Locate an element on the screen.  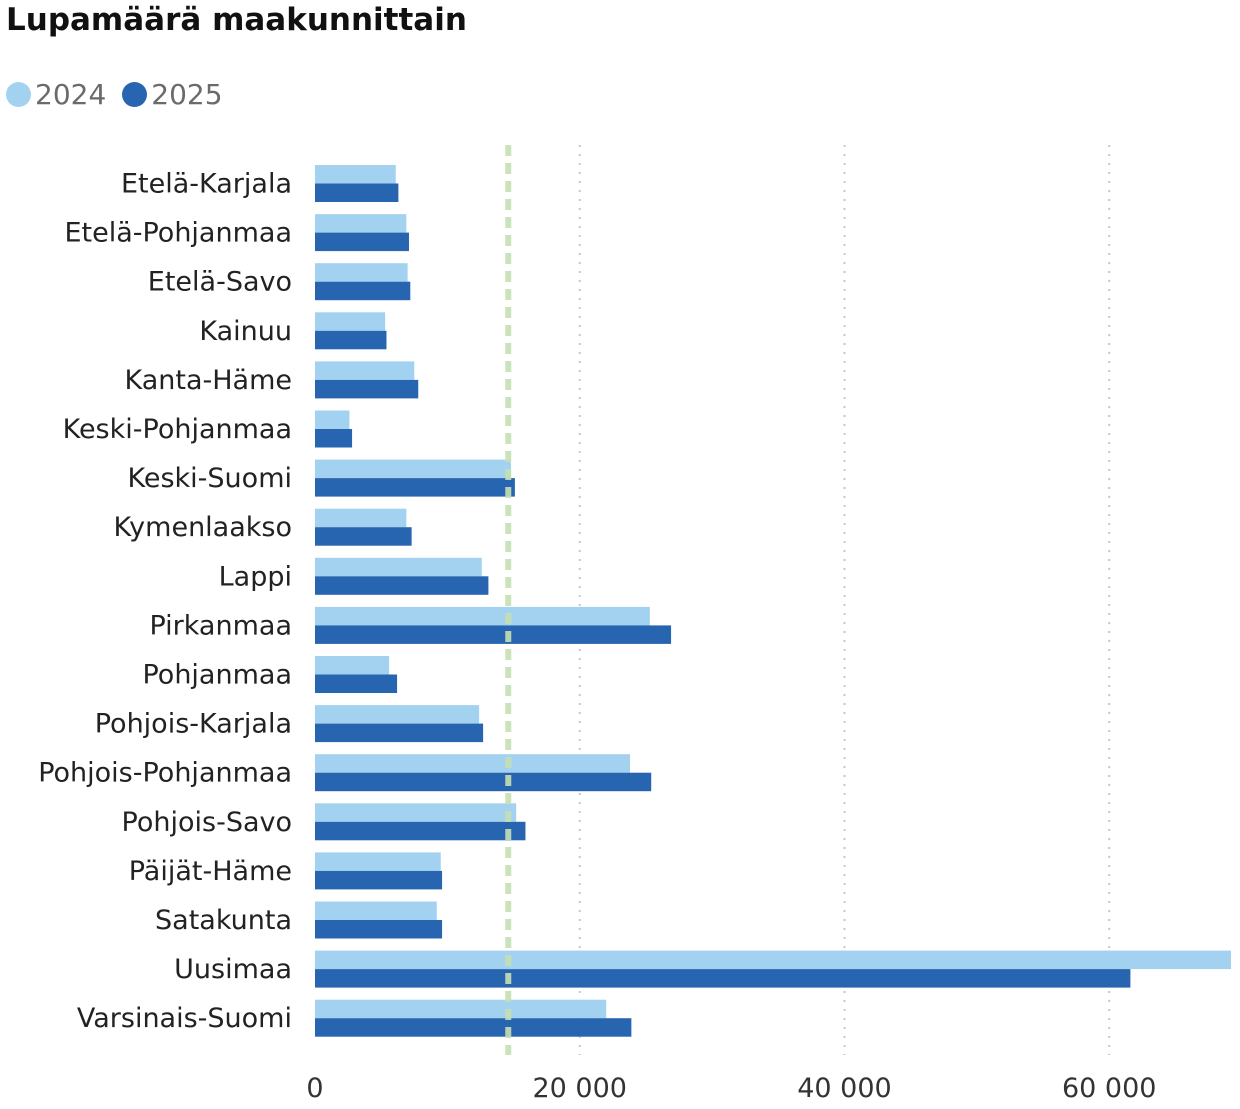
legend: 2024 2025 is located at coordinates (122, 94).